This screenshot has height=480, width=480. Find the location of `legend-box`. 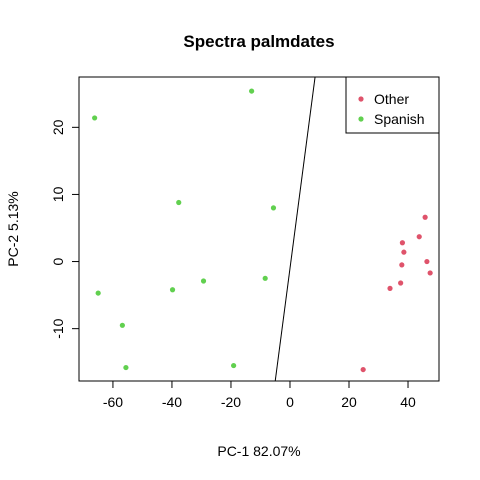

legend-box is located at coordinates (392, 105).